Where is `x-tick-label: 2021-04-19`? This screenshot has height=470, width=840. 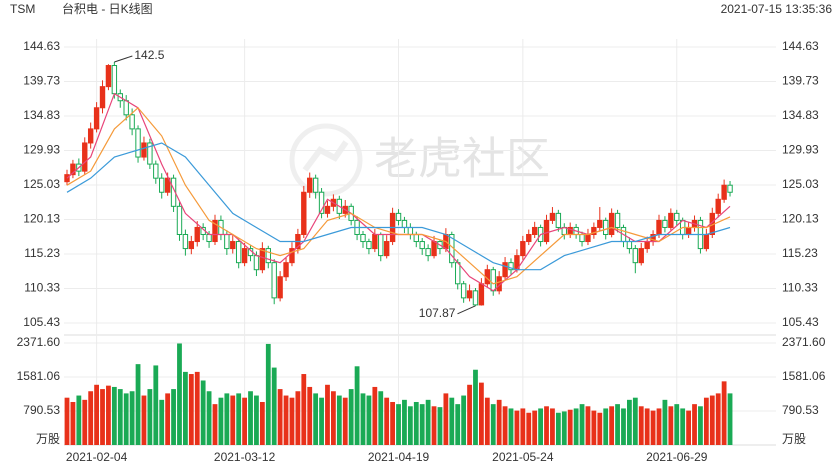
x-tick-label: 2021-04-19 is located at coordinates (399, 457).